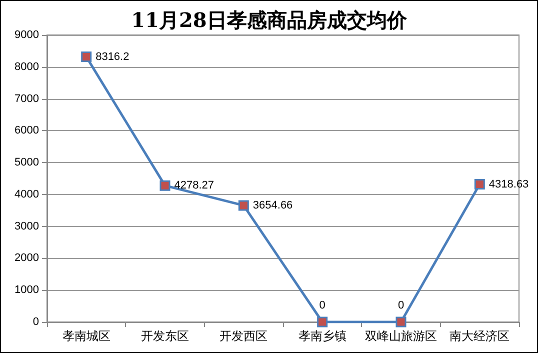  Describe the element at coordinates (194, 186) in the screenshot. I see `data-label: 4278.27` at that location.